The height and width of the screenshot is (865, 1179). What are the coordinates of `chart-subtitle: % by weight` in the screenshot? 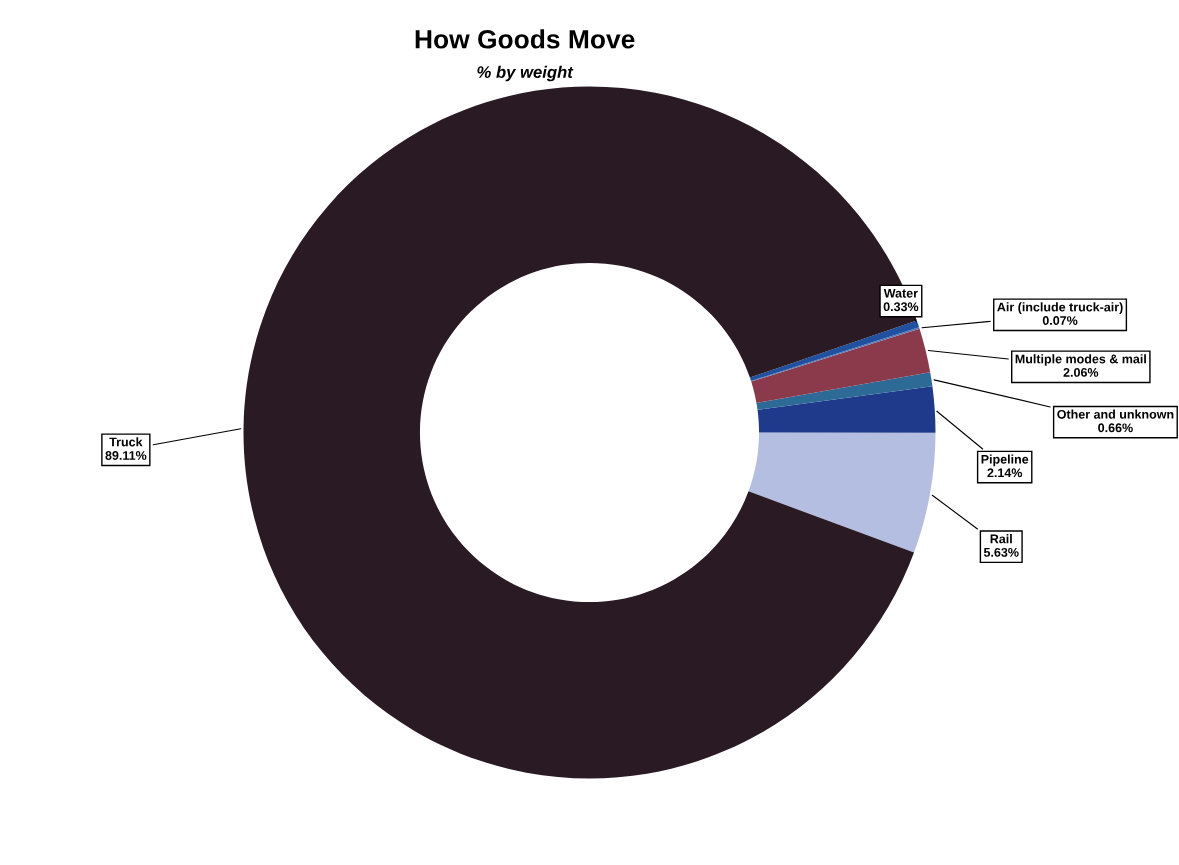 It's located at (525, 73).